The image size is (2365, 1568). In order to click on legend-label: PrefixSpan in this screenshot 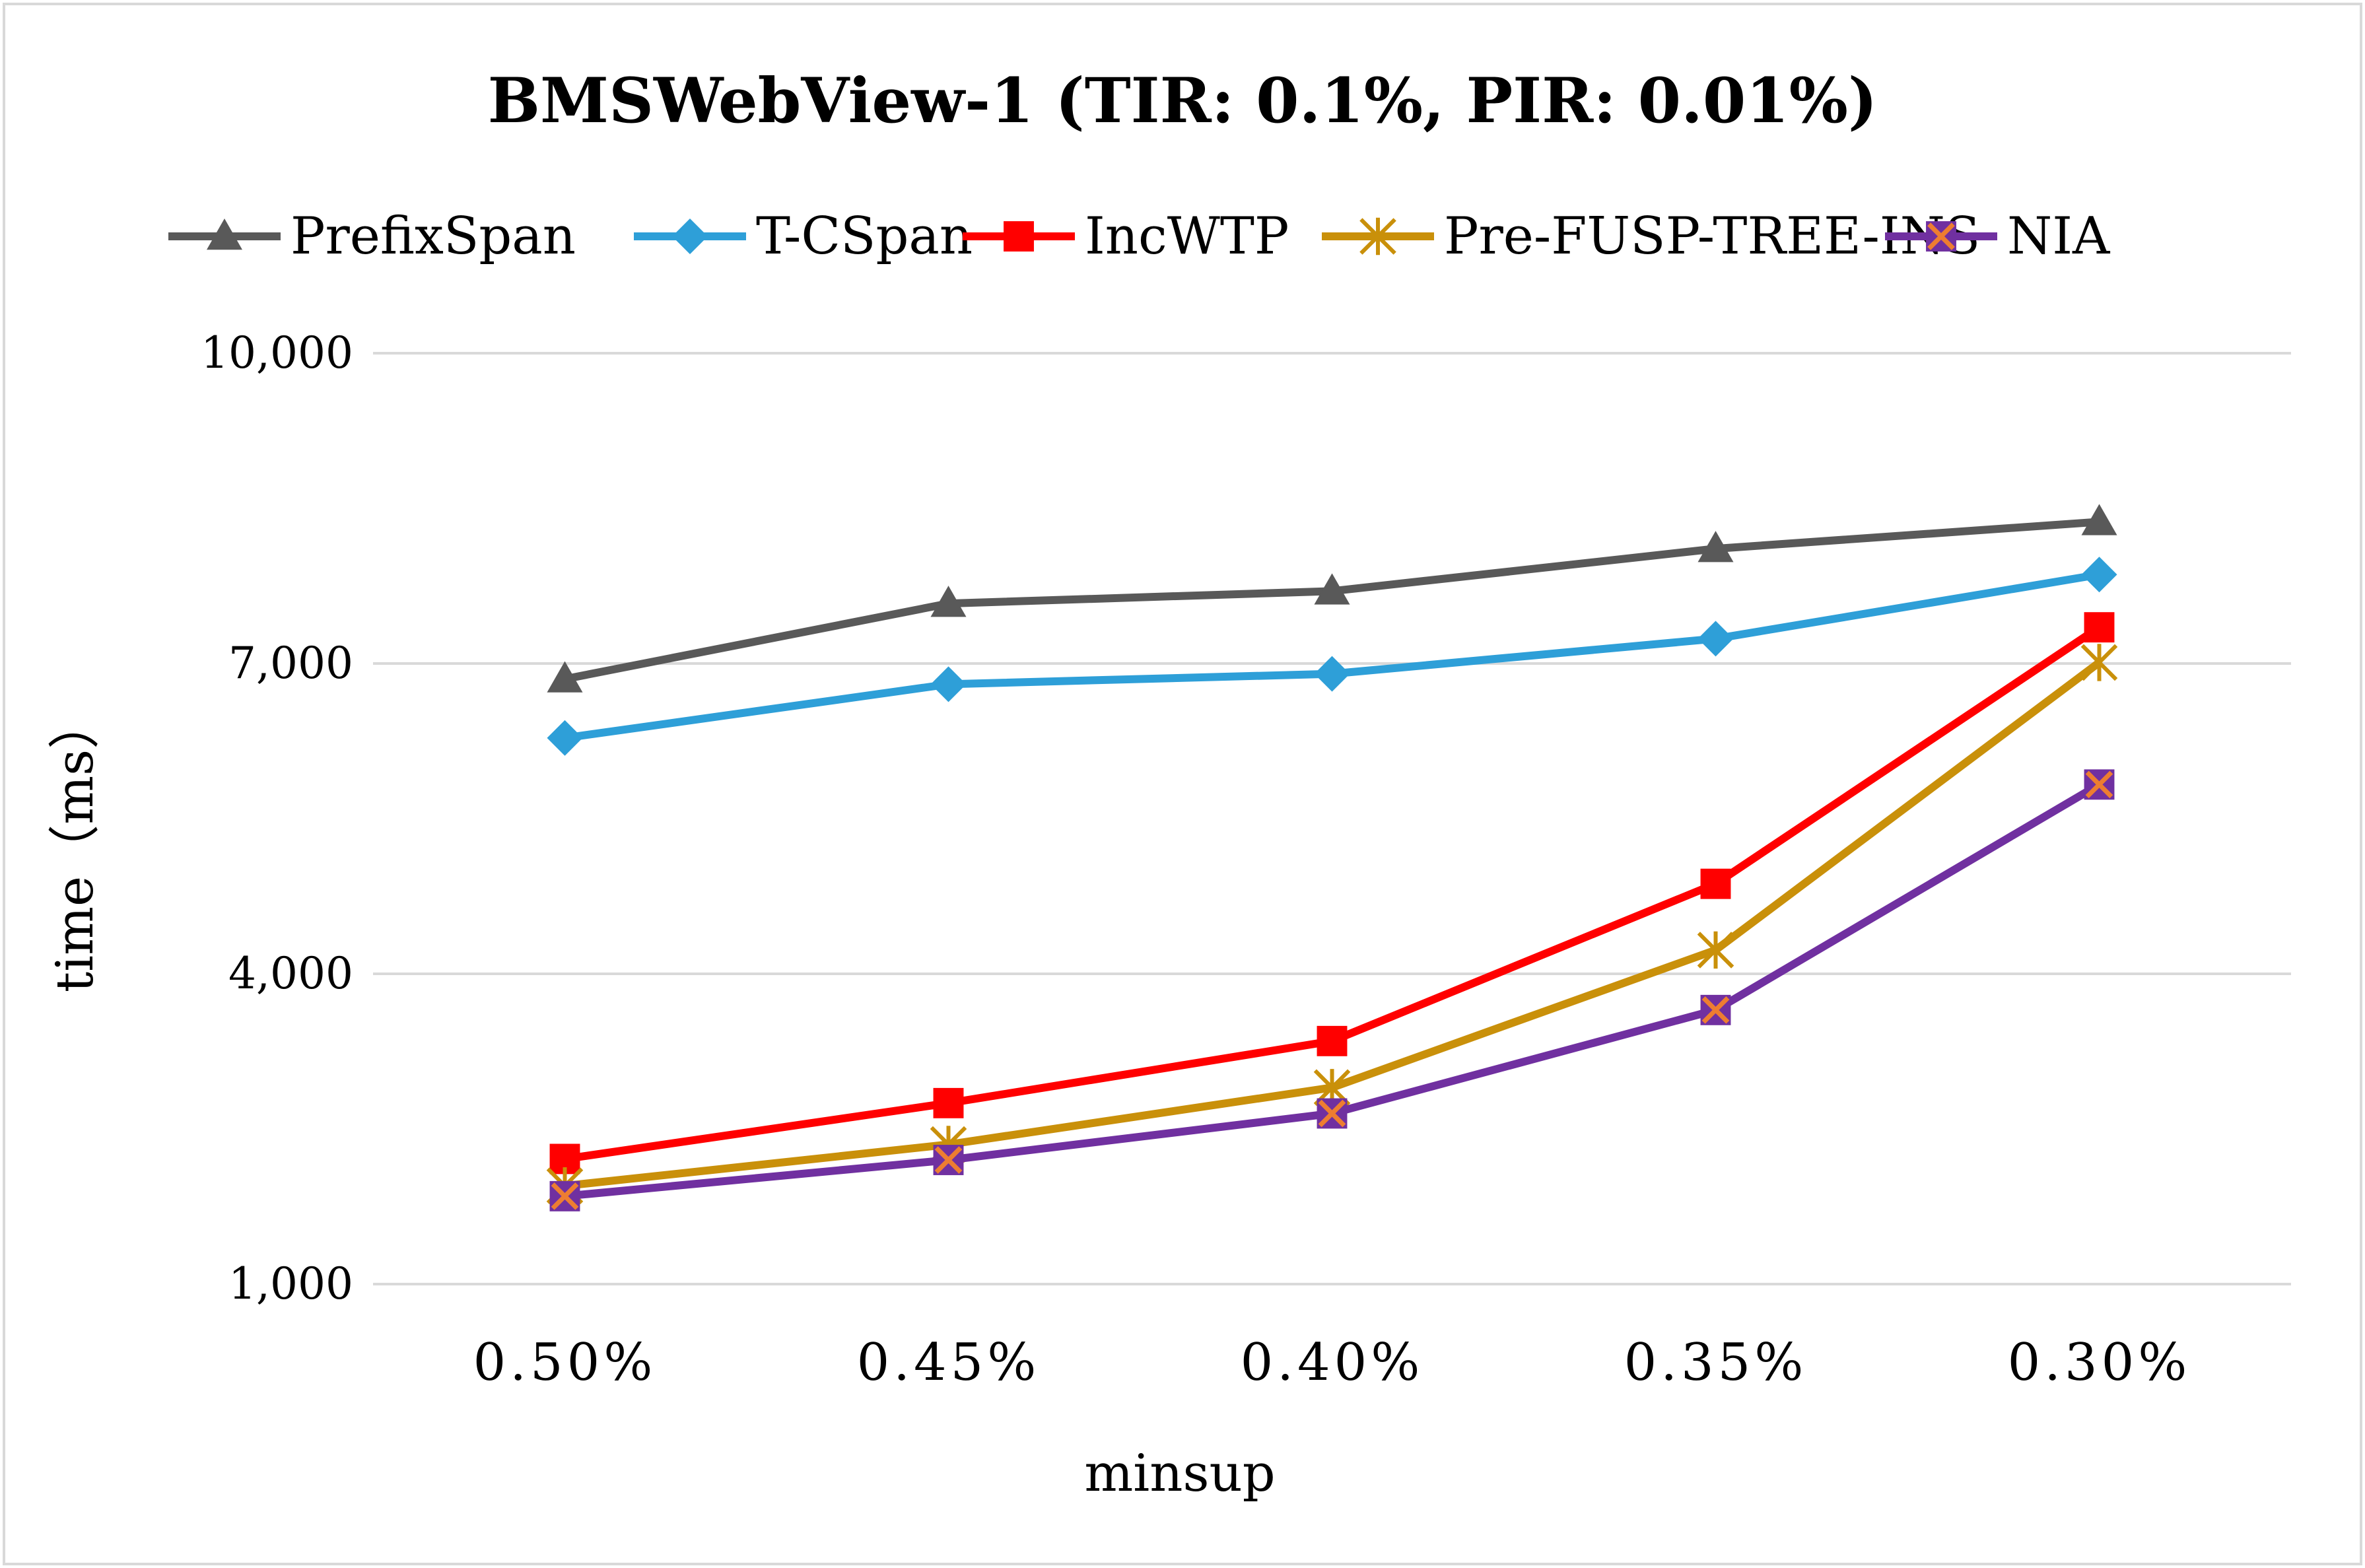, I will do `click(433, 236)`.